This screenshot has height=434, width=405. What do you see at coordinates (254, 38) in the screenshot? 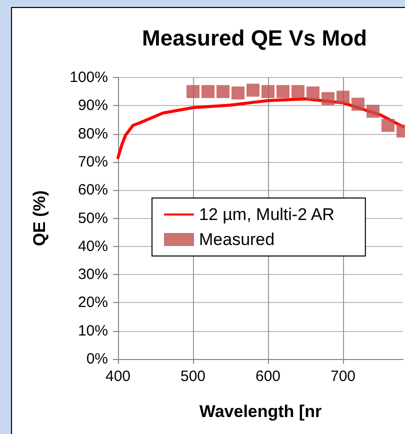
I see `chart-title: Measured QE Vs Mod` at bounding box center [254, 38].